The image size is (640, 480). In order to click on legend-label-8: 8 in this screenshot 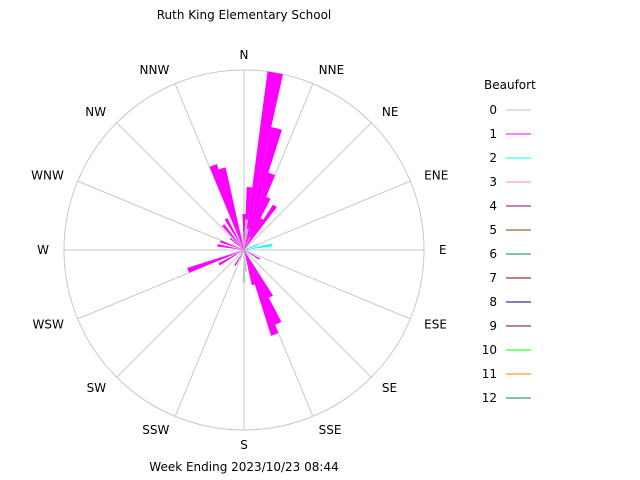, I will do `click(493, 302)`.